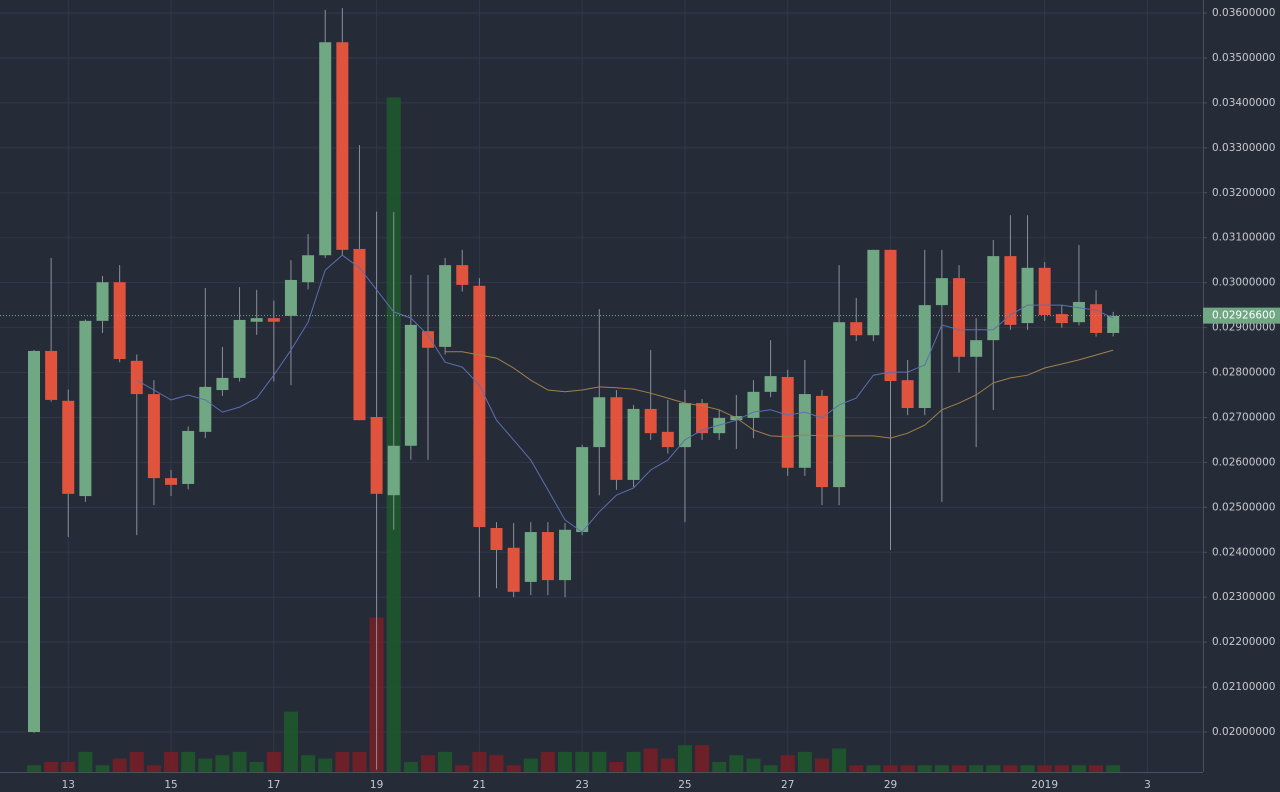 The image size is (1280, 792). What do you see at coordinates (787, 785) in the screenshot?
I see `x-tick-label: 27` at bounding box center [787, 785].